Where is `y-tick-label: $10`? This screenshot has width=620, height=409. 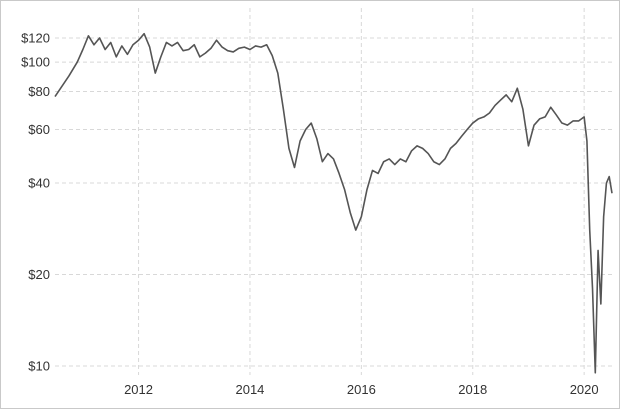 y-tick-label: $10 is located at coordinates (39, 366).